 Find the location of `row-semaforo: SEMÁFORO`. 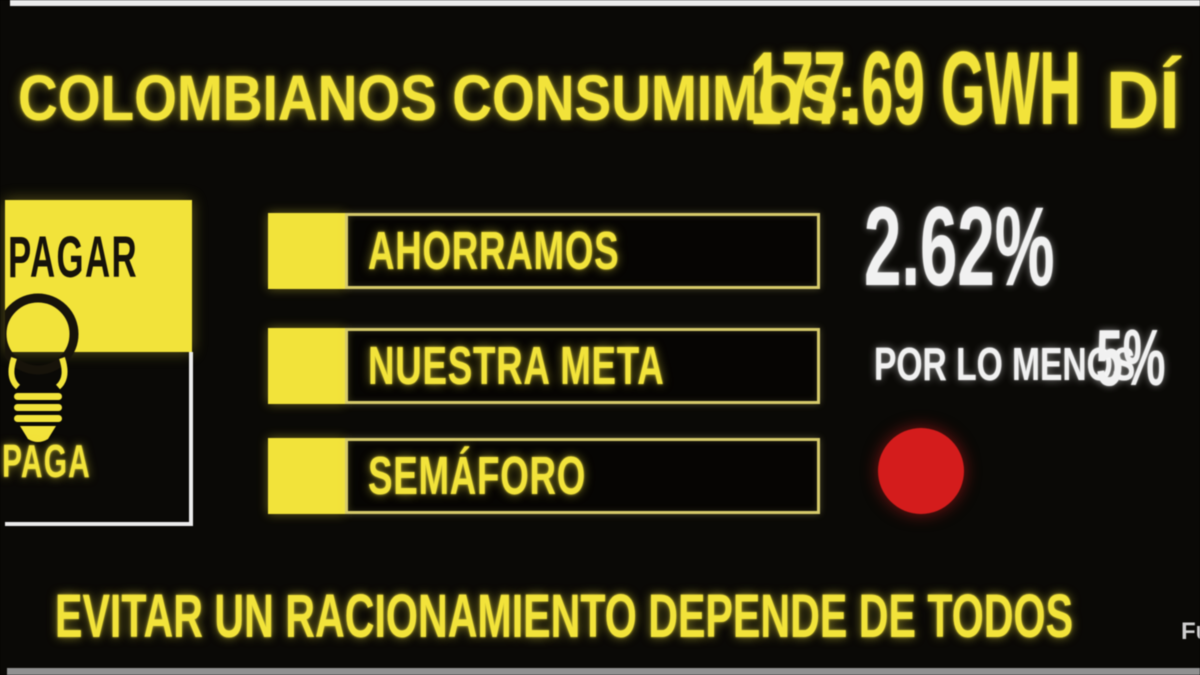

row-semaforo: SEMÁFORO is located at coordinates (544, 476).